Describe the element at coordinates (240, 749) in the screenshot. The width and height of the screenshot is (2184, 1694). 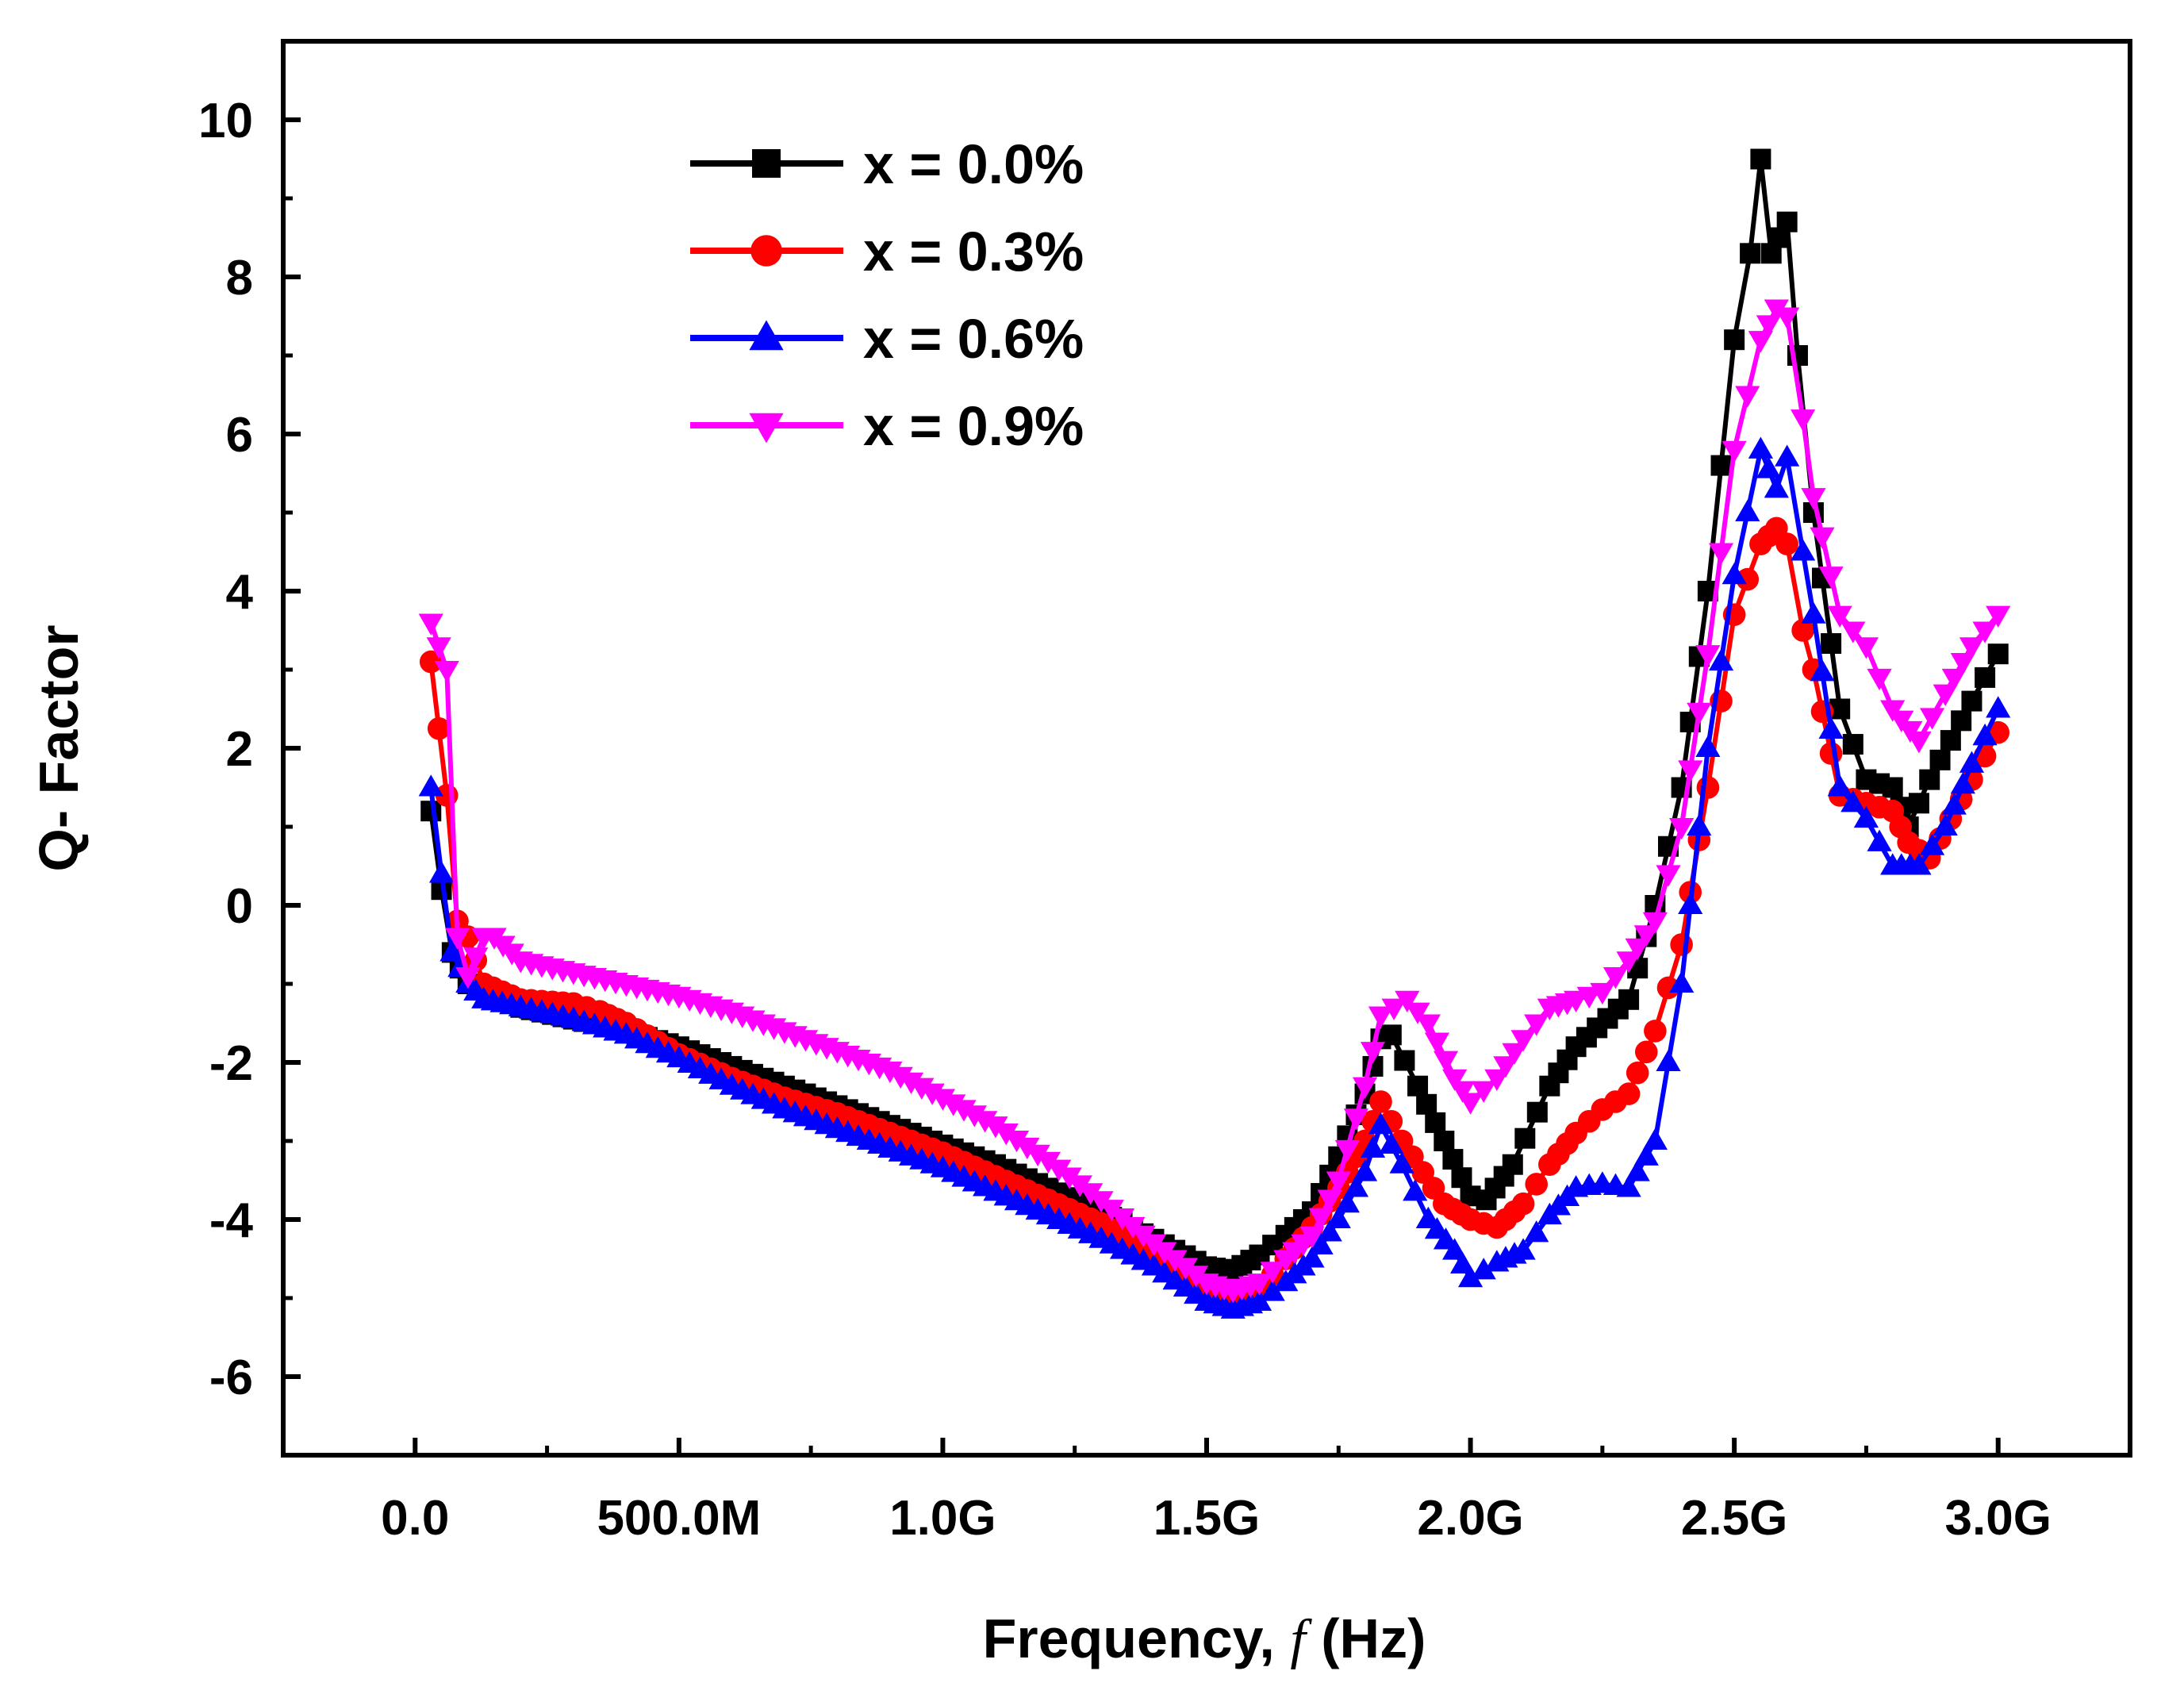
I see `y-tick-label: 2` at that location.